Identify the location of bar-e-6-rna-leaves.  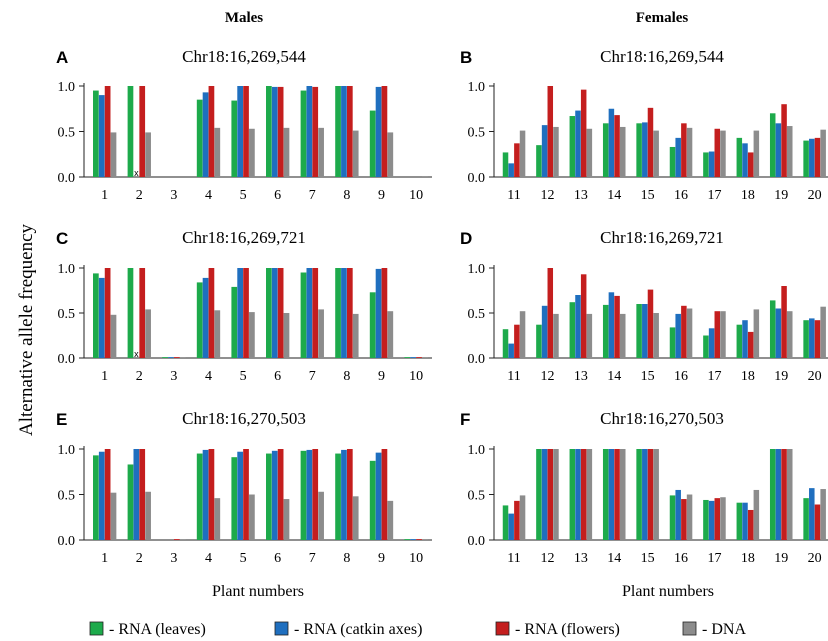
(269, 496).